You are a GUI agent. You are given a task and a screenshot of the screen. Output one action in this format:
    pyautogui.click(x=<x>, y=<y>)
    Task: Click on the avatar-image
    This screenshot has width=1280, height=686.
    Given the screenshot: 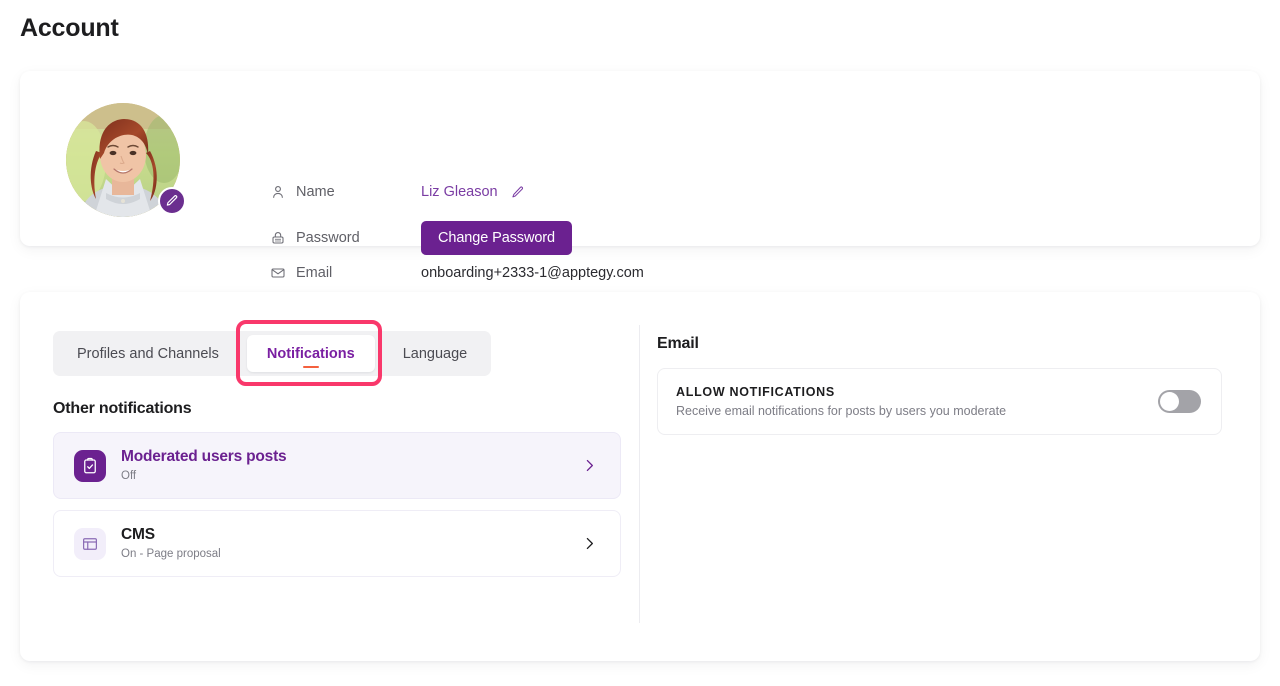 What is the action you would take?
    pyautogui.click(x=123, y=160)
    